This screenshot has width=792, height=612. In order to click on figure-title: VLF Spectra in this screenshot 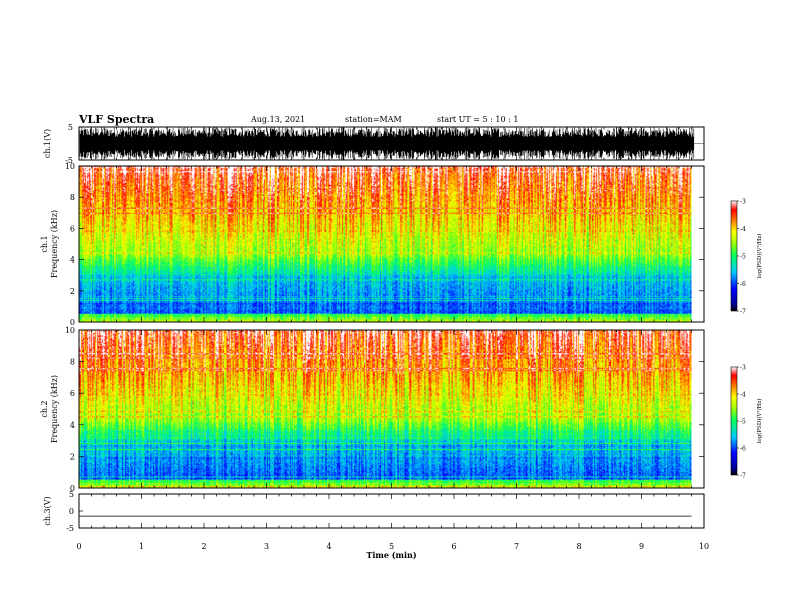, I will do `click(117, 119)`.